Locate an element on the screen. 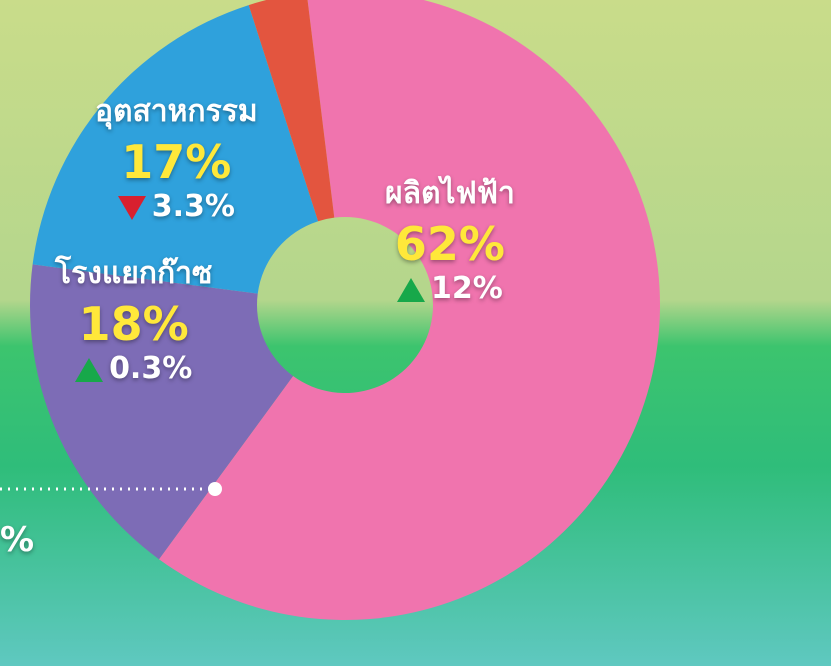 This screenshot has height=666, width=831. value-label: 17% is located at coordinates (176, 162).